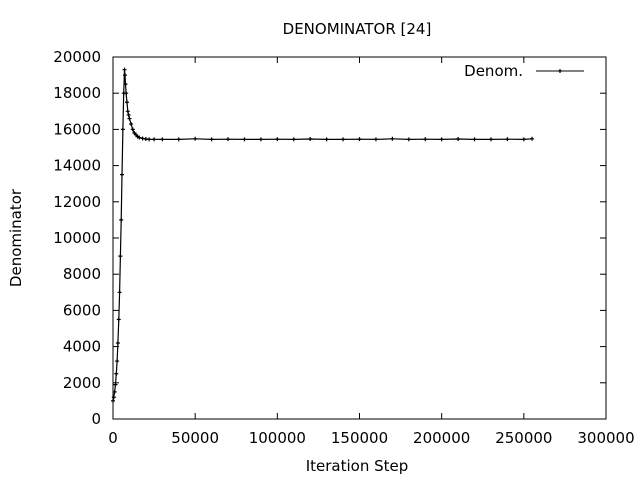 This screenshot has width=640, height=480. Describe the element at coordinates (493, 71) in the screenshot. I see `legend-label: Denom.` at that location.